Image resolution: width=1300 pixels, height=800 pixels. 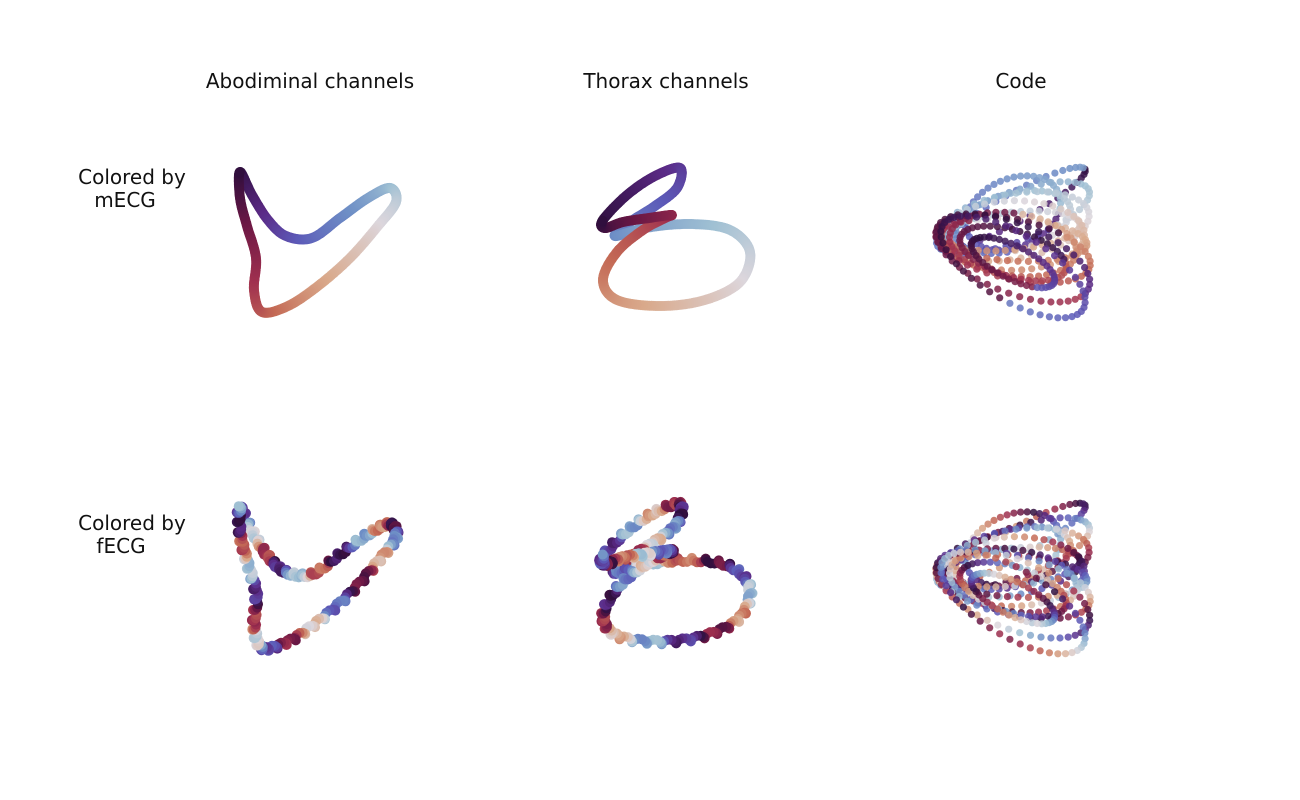 What do you see at coordinates (602, 220) in the screenshot?
I see `thorax-mecg-point` at bounding box center [602, 220].